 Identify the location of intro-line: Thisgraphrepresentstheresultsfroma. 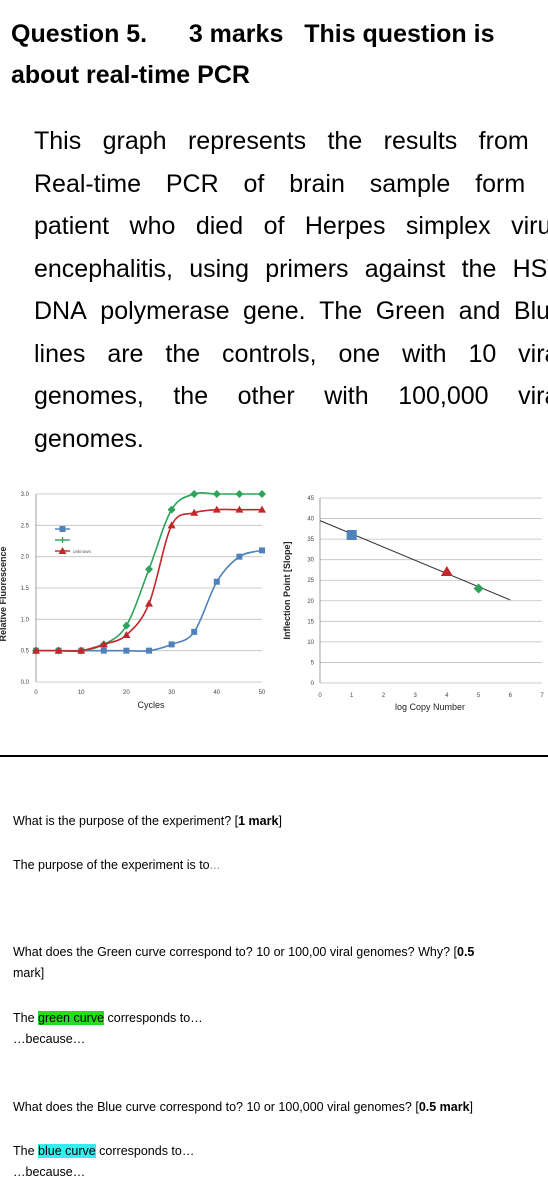
(291, 141).